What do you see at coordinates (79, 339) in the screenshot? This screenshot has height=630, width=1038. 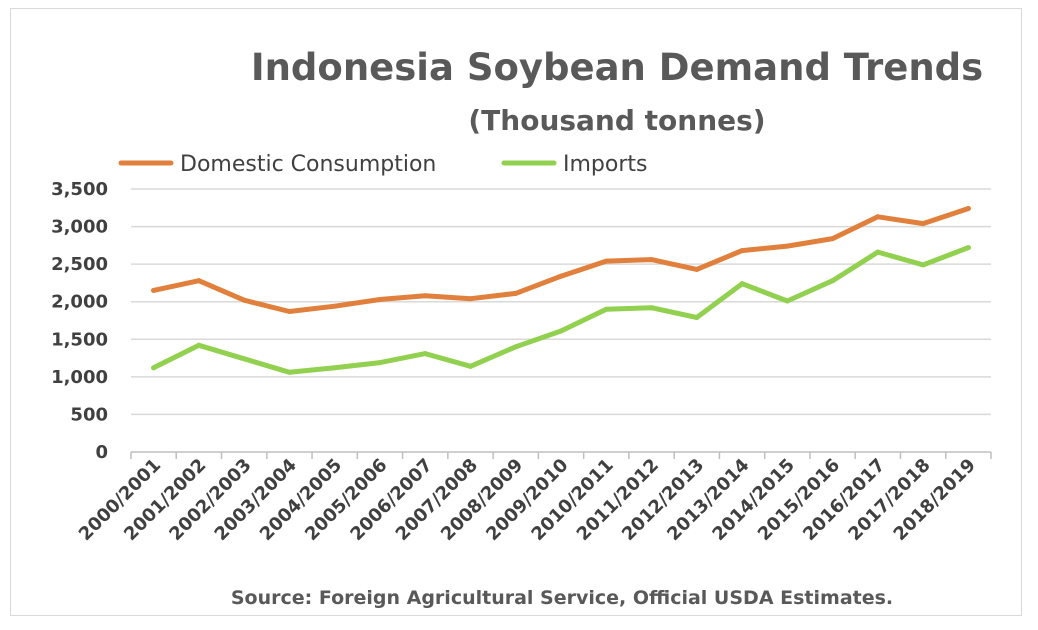 I see `y-tick-label: 1,500` at bounding box center [79, 339].